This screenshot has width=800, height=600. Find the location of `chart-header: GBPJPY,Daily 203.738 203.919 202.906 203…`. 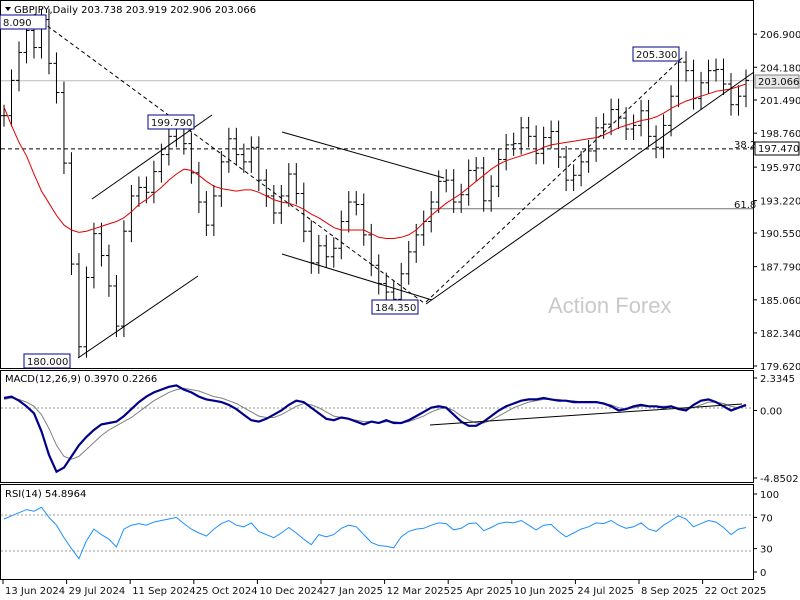

chart-header: GBPJPY,Daily 203.738 203.919 202.906 203… is located at coordinates (130, 10).